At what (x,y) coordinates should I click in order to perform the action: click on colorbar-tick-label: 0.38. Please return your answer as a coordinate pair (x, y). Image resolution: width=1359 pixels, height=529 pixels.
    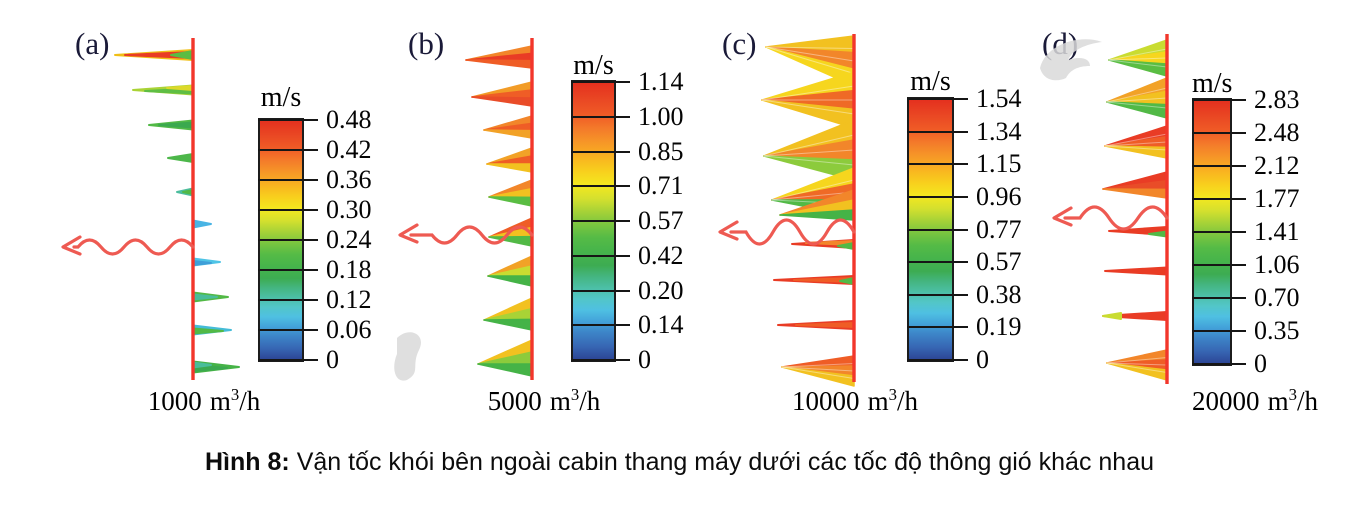
    Looking at the image, I should click on (999, 294).